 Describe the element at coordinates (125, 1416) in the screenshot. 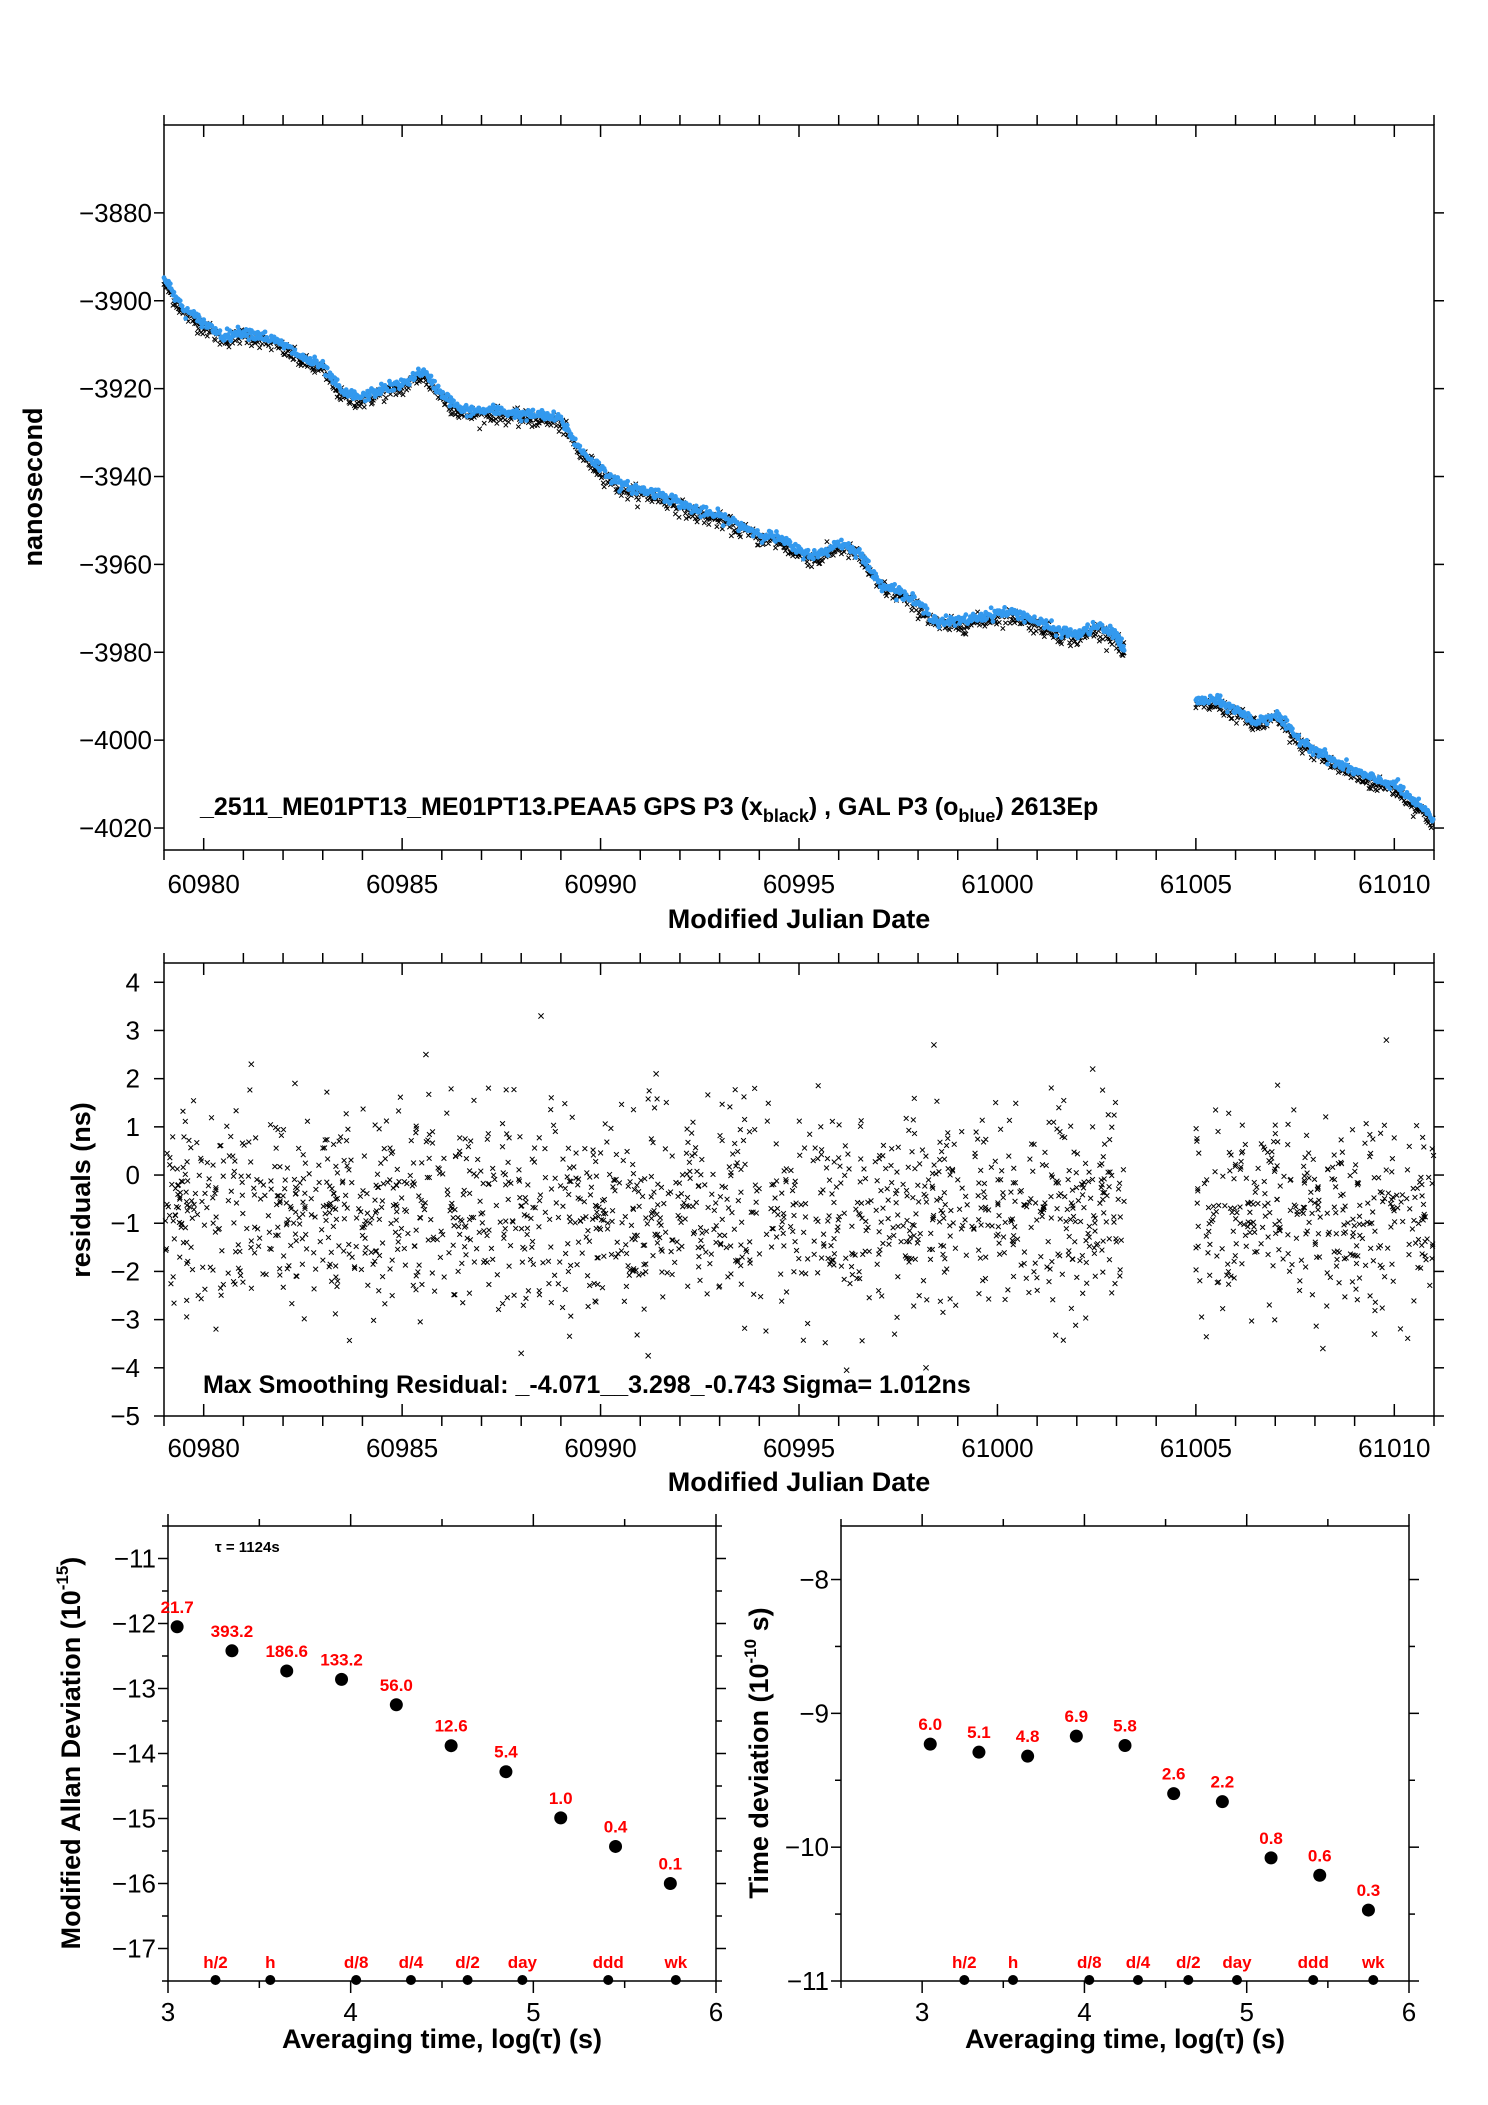

I see `y-tick-label: −5` at that location.